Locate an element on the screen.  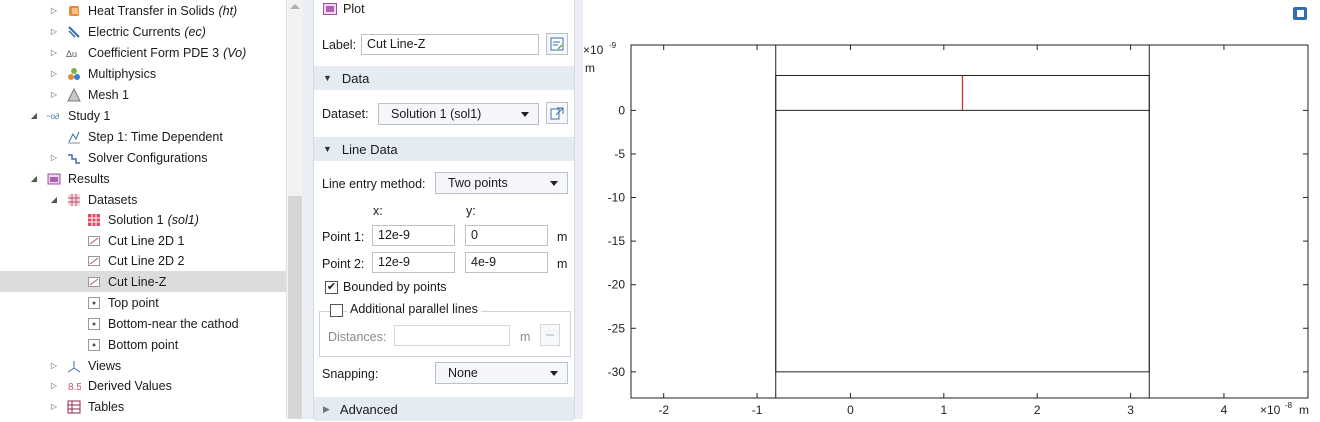
line-data-section-title: Line Data is located at coordinates (369, 149).